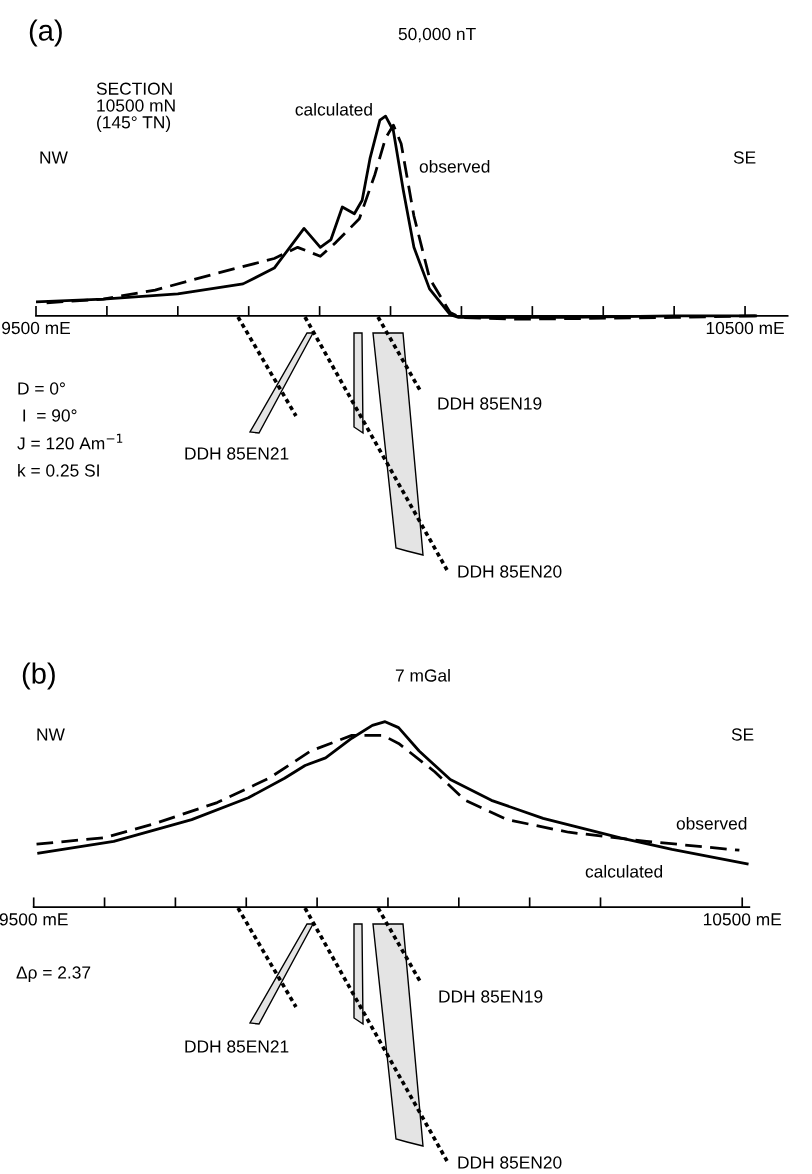 The image size is (812, 1174). Describe the element at coordinates (437, 35) in the screenshot. I see `text: 50,000 nT` at that location.